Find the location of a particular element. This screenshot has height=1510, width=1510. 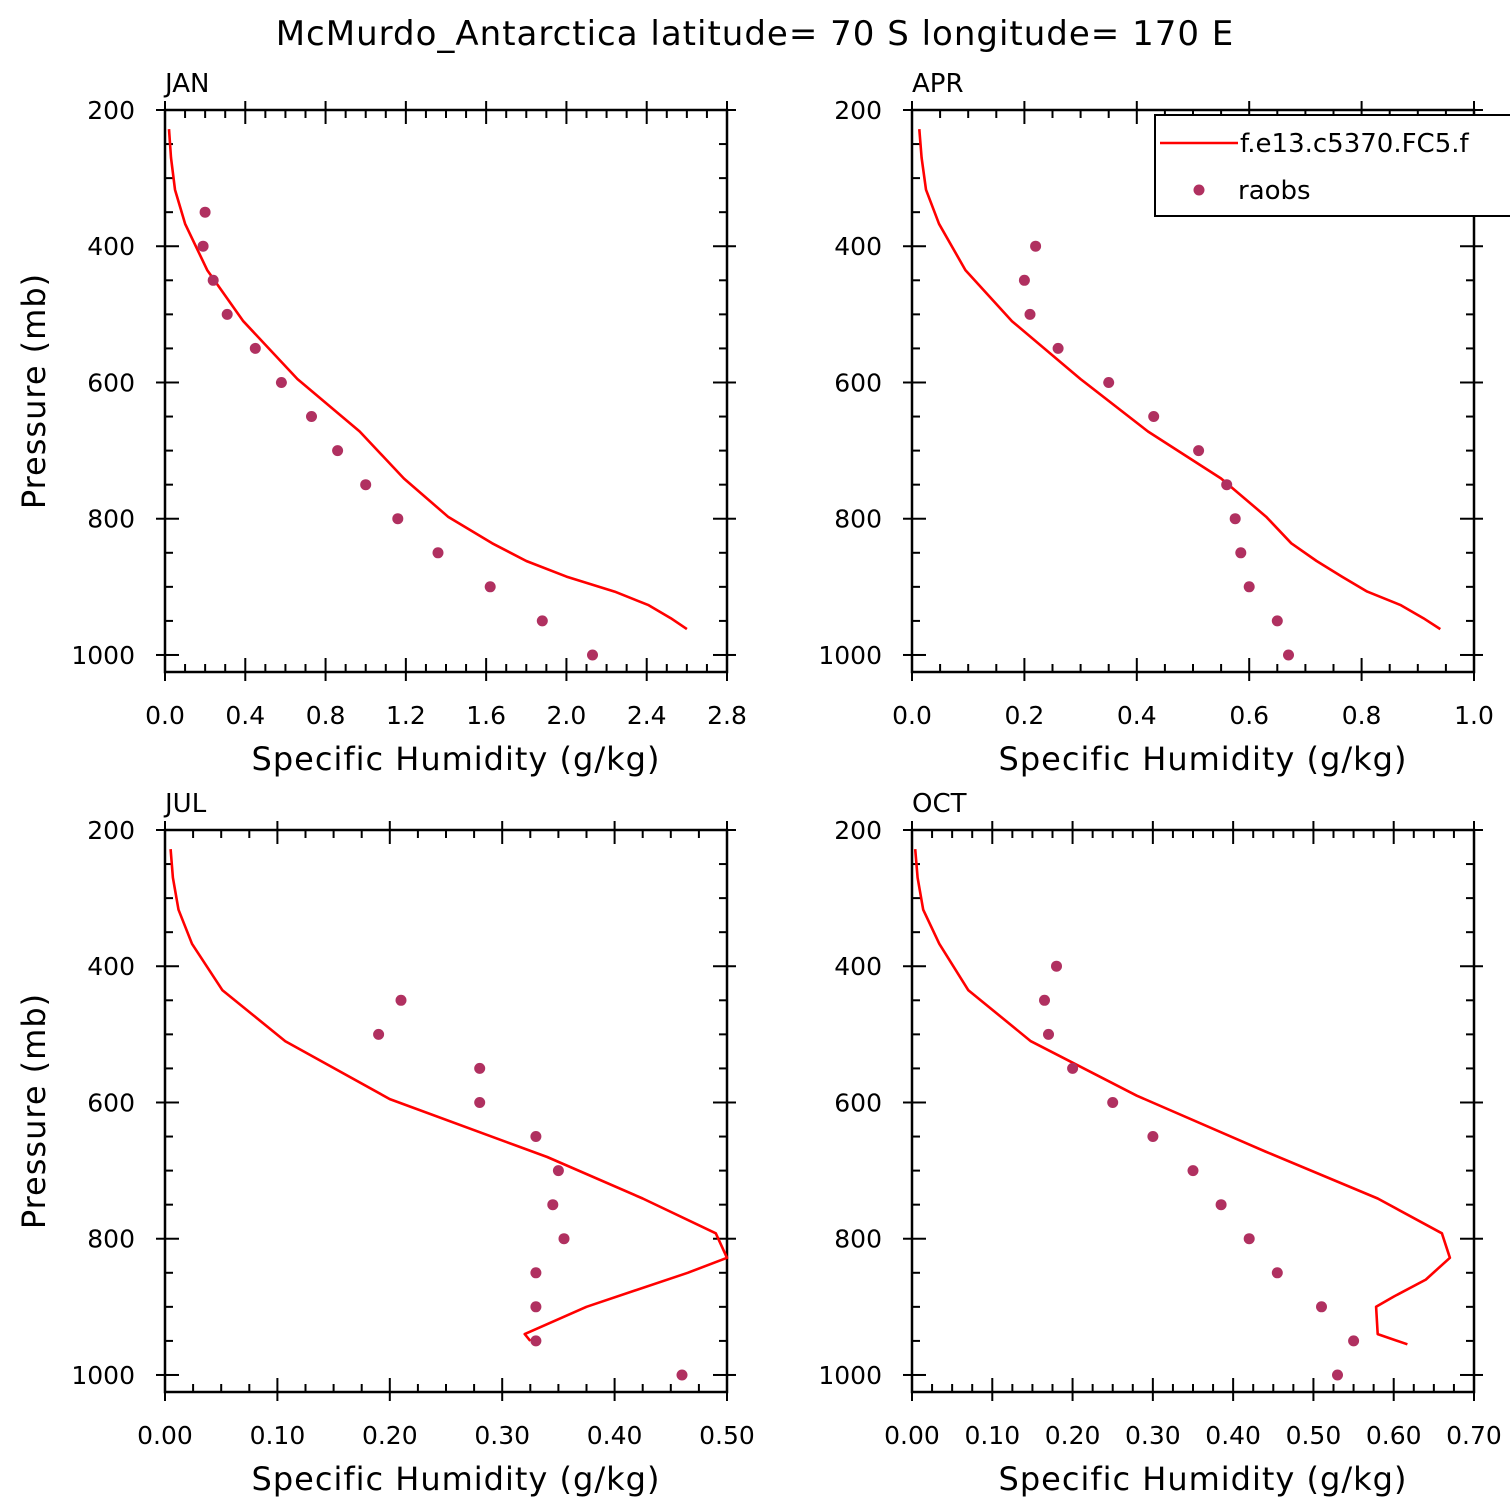

legend-marker-swatch is located at coordinates (1199, 190).